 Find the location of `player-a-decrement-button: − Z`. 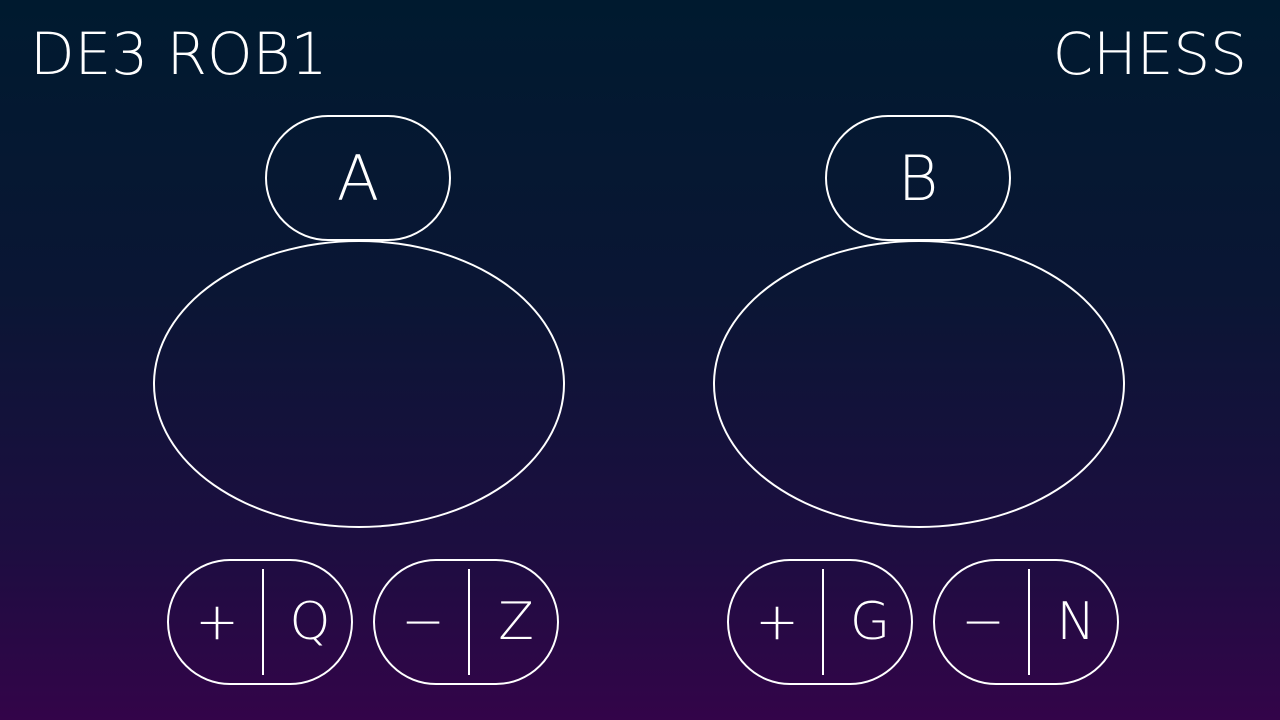

player-a-decrement-button: − Z is located at coordinates (466, 622).